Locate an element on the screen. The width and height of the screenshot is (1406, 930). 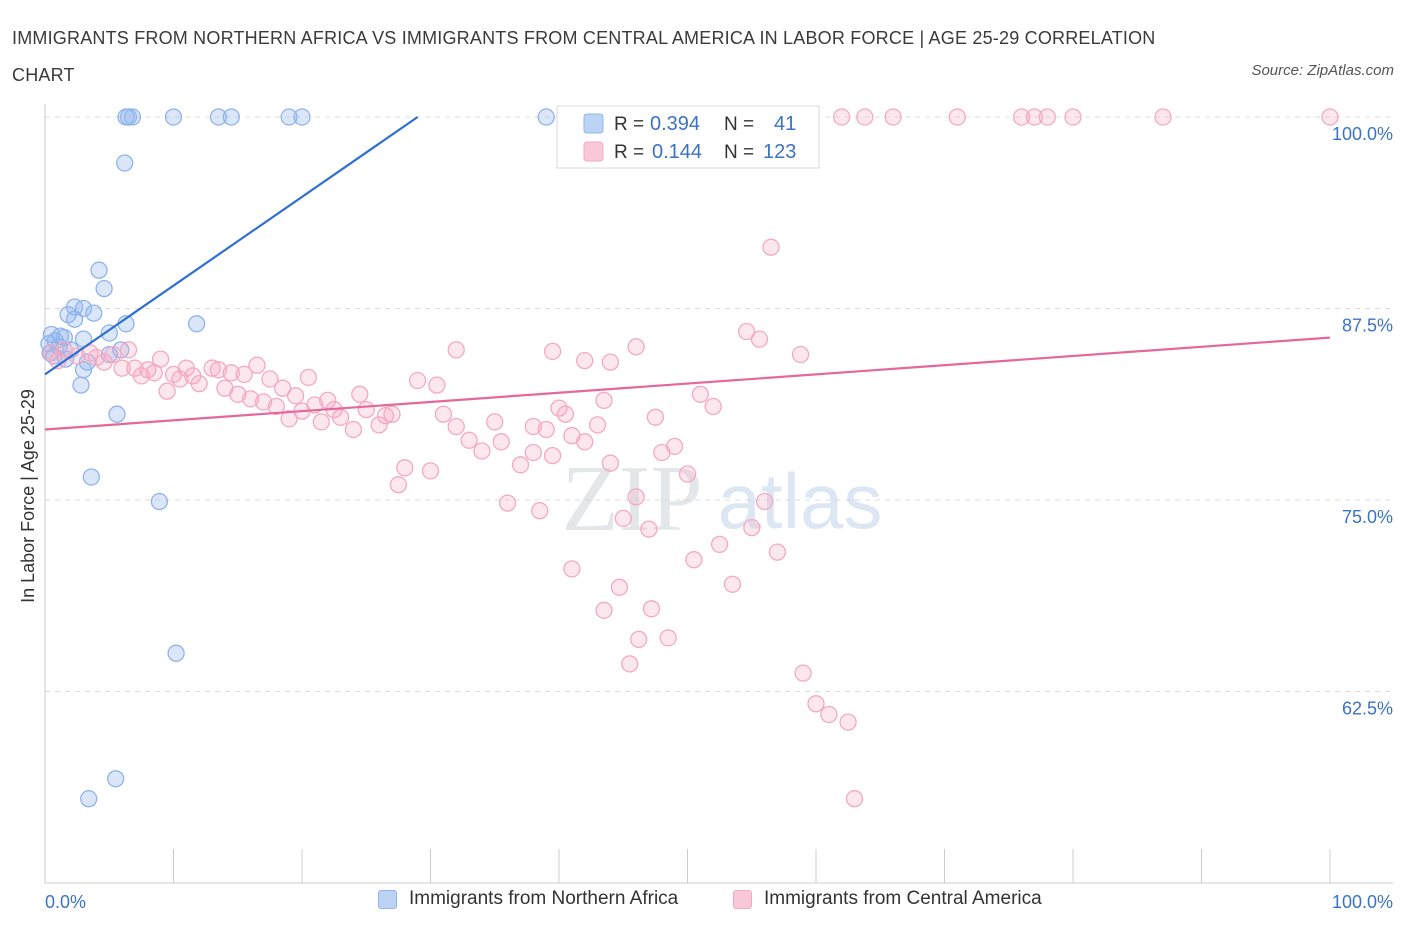
legend-label-northern-africa: Immigrants from Northern Africa is located at coordinates (544, 898).